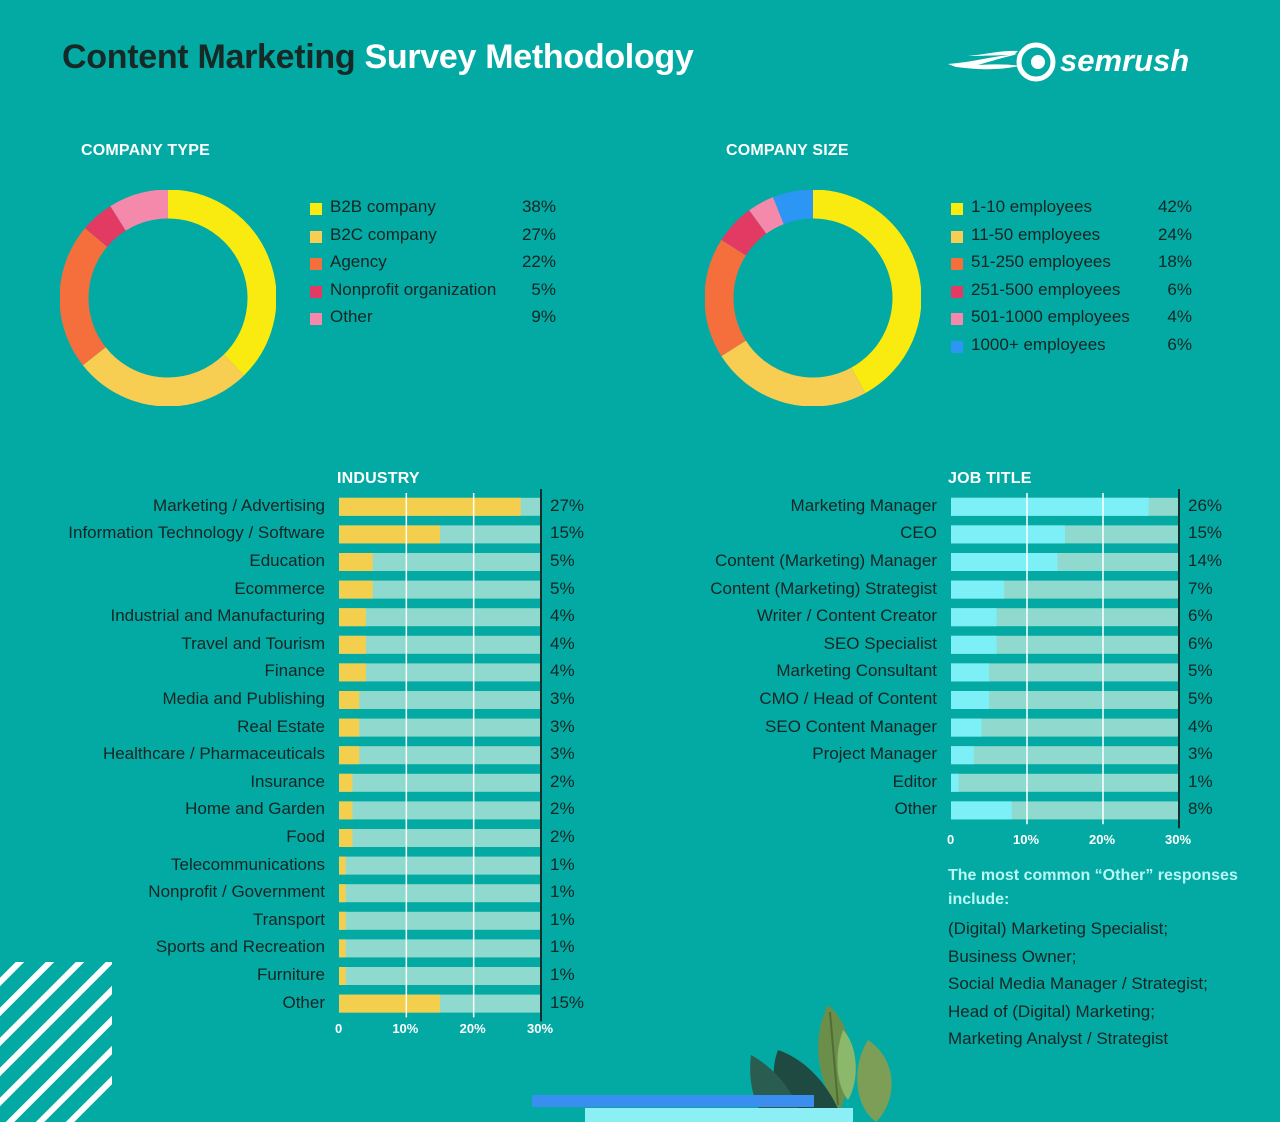 The width and height of the screenshot is (1280, 1122). Describe the element at coordinates (1205, 533) in the screenshot. I see `bar-value-ceo: 15%` at that location.